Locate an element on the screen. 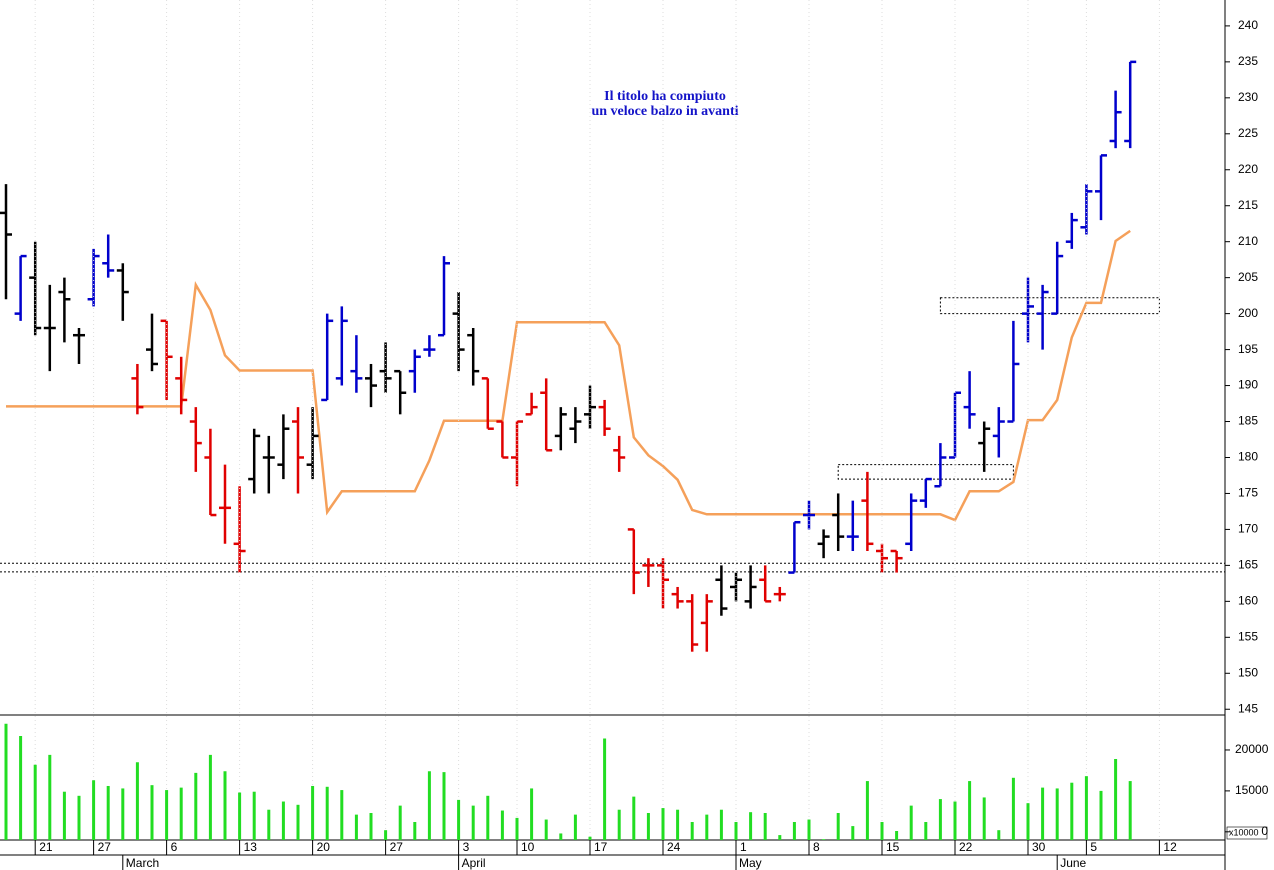 Image resolution: width=1274 pixels, height=870 pixels. x-tick-label: 22 is located at coordinates (966, 847).